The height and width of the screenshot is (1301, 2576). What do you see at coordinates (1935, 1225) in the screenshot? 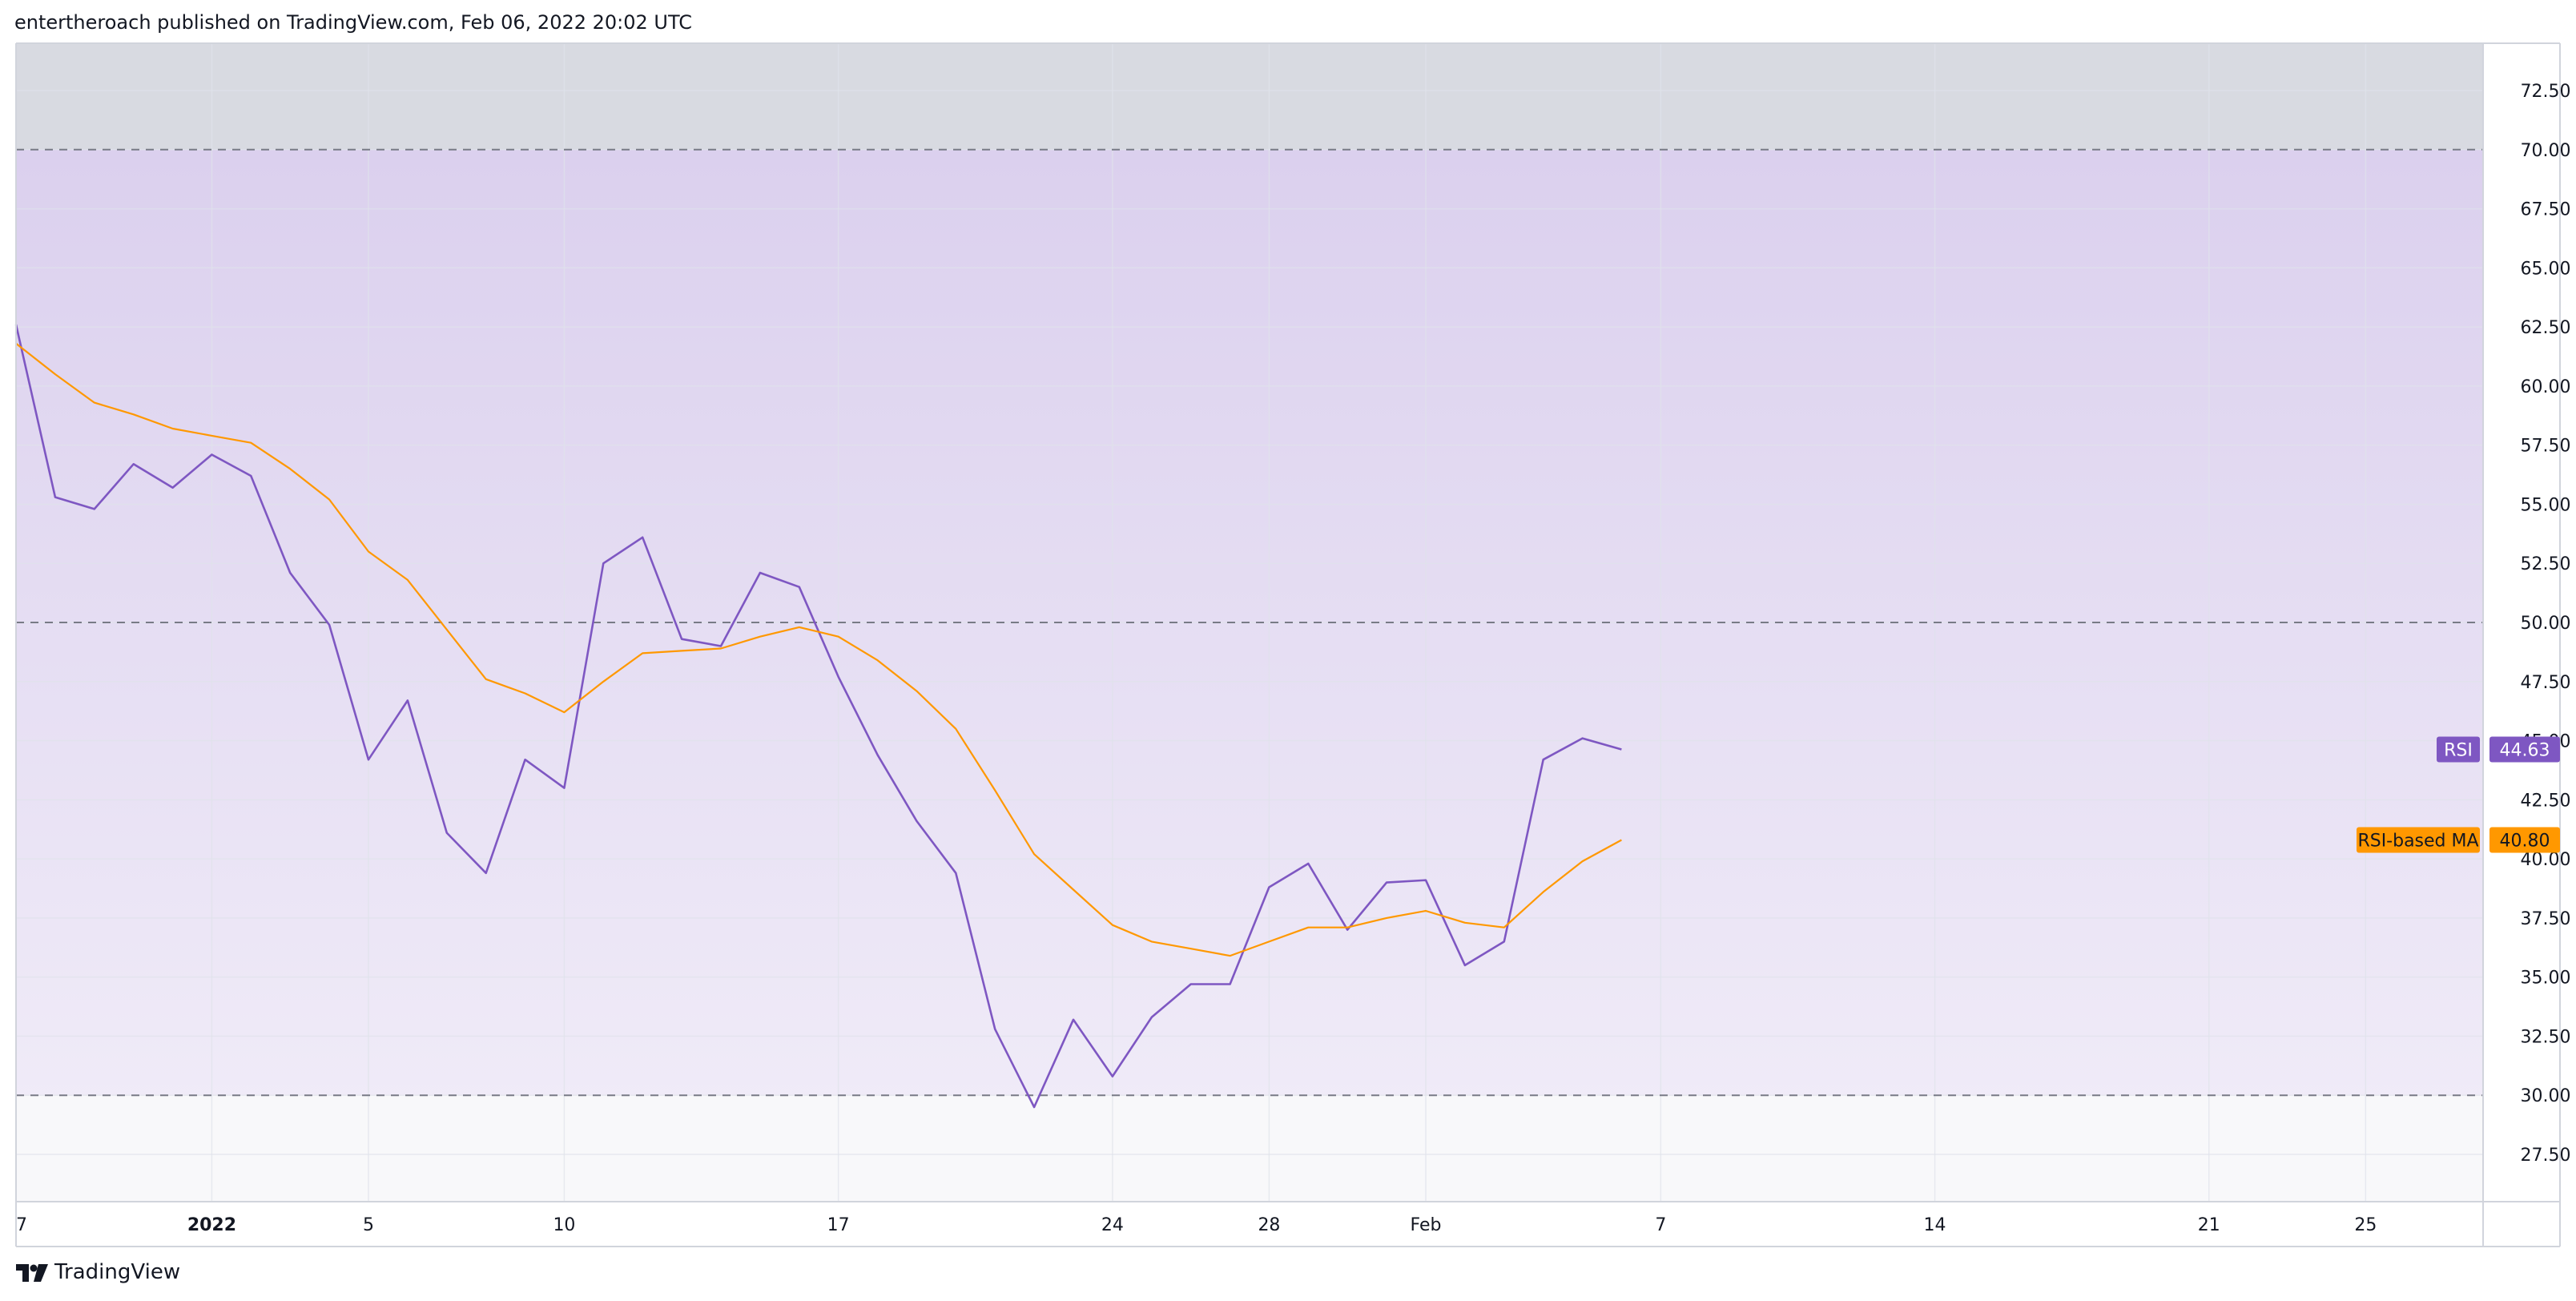
I see `x-tick-label: 14` at bounding box center [1935, 1225].